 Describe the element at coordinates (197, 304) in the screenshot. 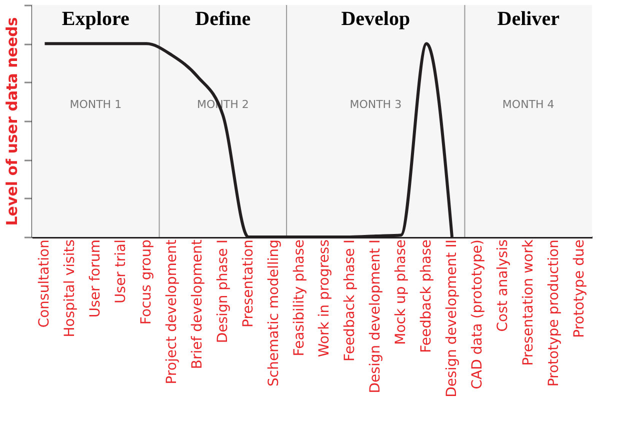

I see `x-tick-label: Brief development` at that location.